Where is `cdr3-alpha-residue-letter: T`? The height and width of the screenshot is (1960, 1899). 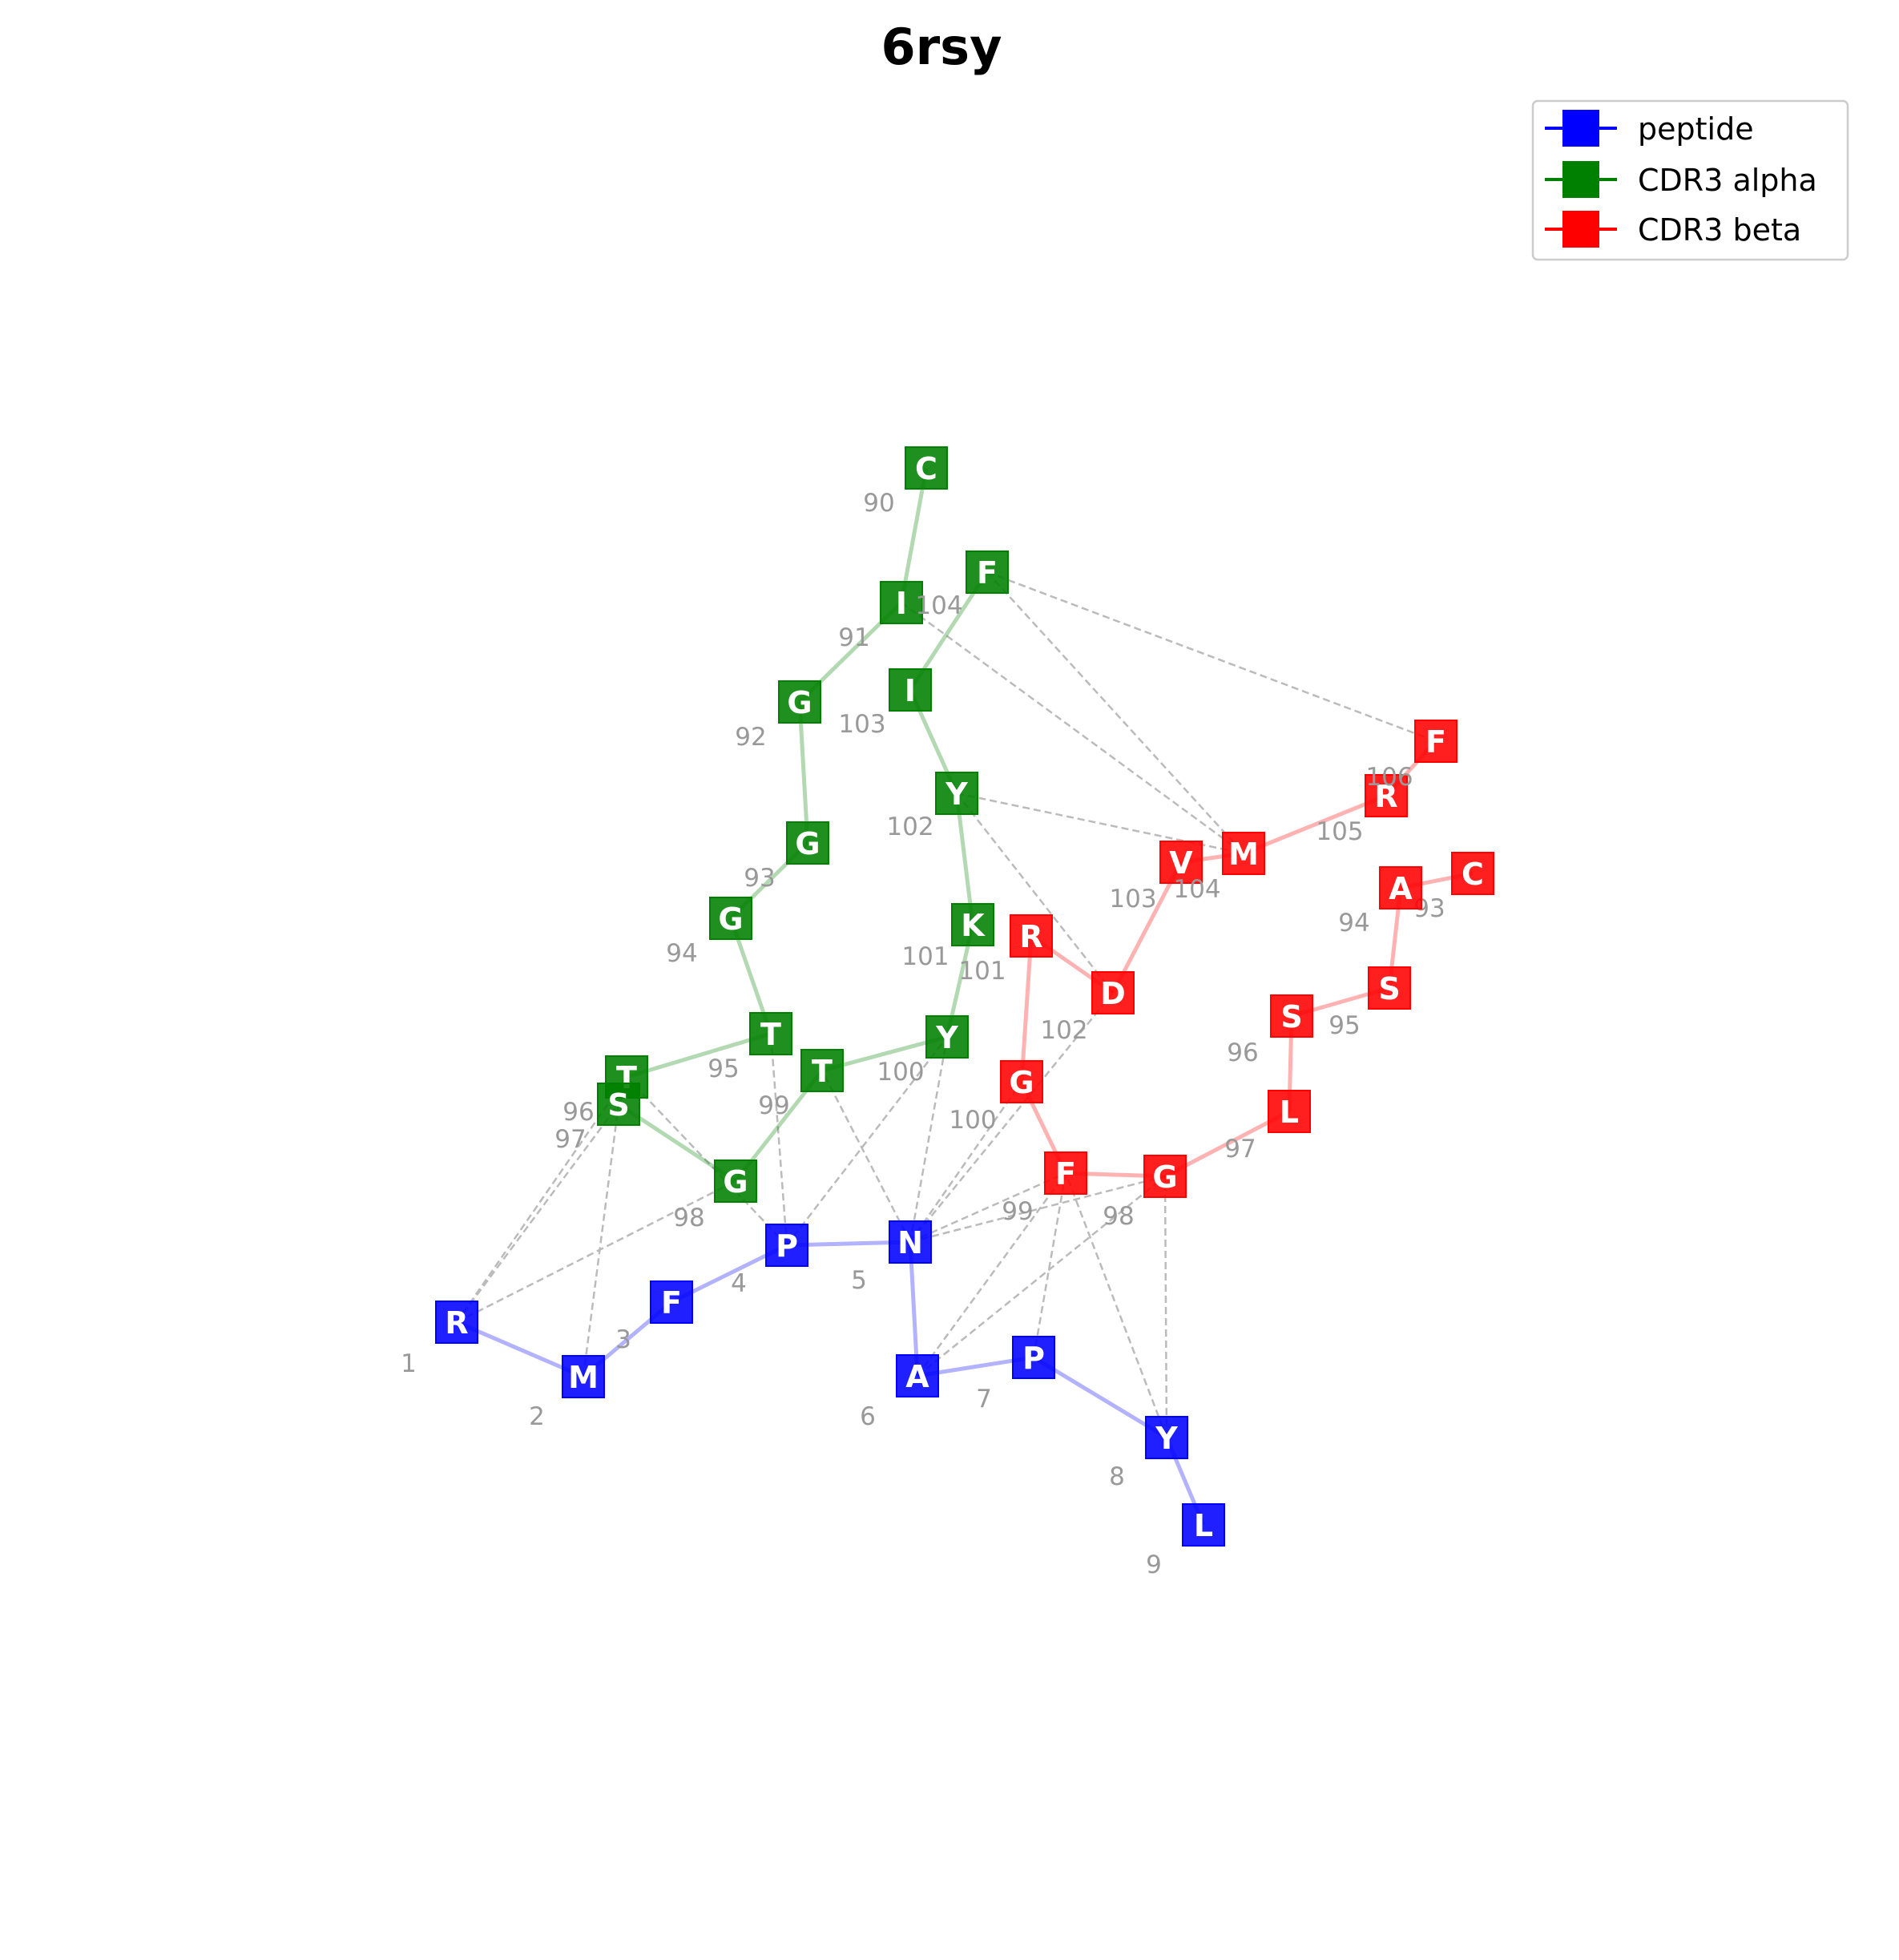 cdr3-alpha-residue-letter: T is located at coordinates (823, 1071).